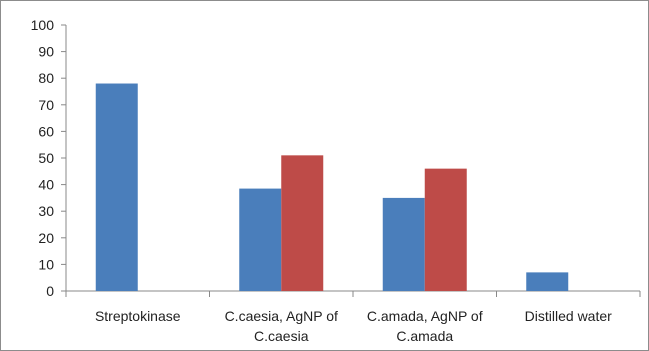 The height and width of the screenshot is (351, 649). I want to click on x-category-label: C.caesia, so click(281, 336).